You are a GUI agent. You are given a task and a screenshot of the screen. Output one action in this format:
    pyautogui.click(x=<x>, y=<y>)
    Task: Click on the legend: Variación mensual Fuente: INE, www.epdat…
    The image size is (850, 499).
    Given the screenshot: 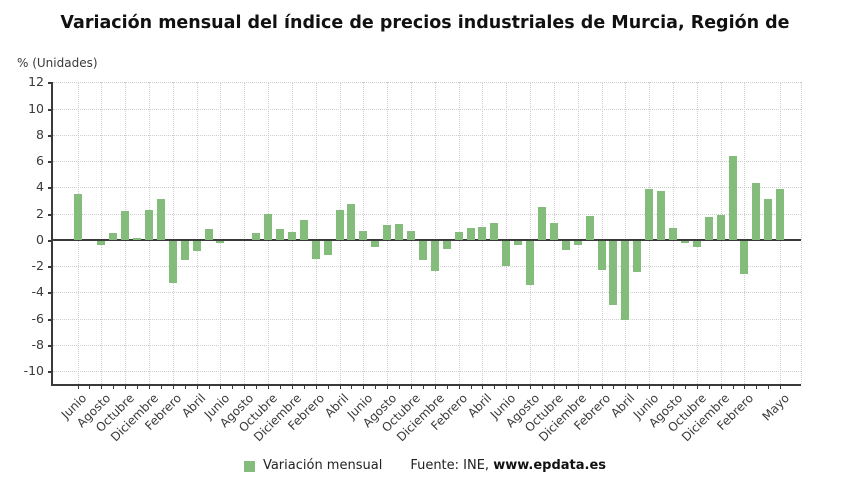 What is the action you would take?
    pyautogui.click(x=425, y=465)
    